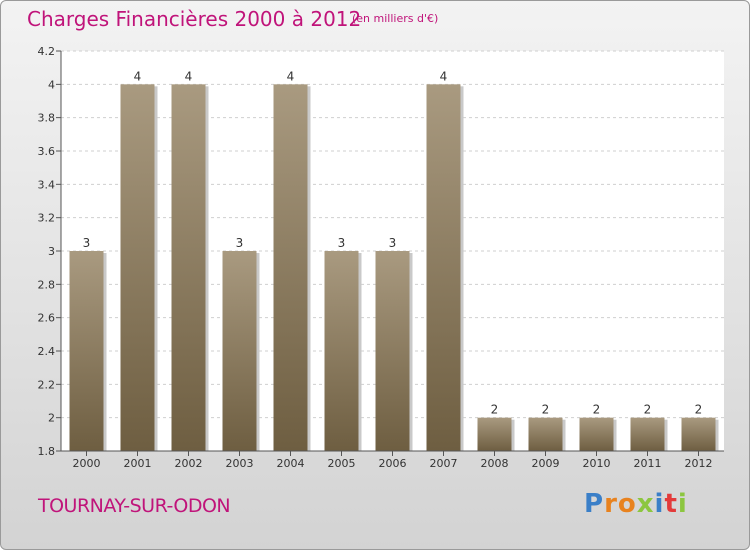 This screenshot has width=750, height=550. I want to click on x-tick-label: 2012, so click(699, 463).